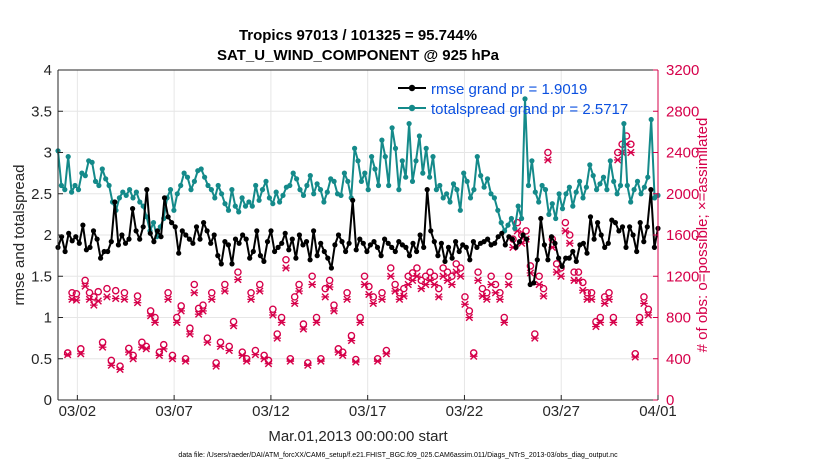 Image resolution: width=830 pixels, height=470 pixels. Describe the element at coordinates (48, 318) in the screenshot. I see `y-left-tick-label: 1` at that location.